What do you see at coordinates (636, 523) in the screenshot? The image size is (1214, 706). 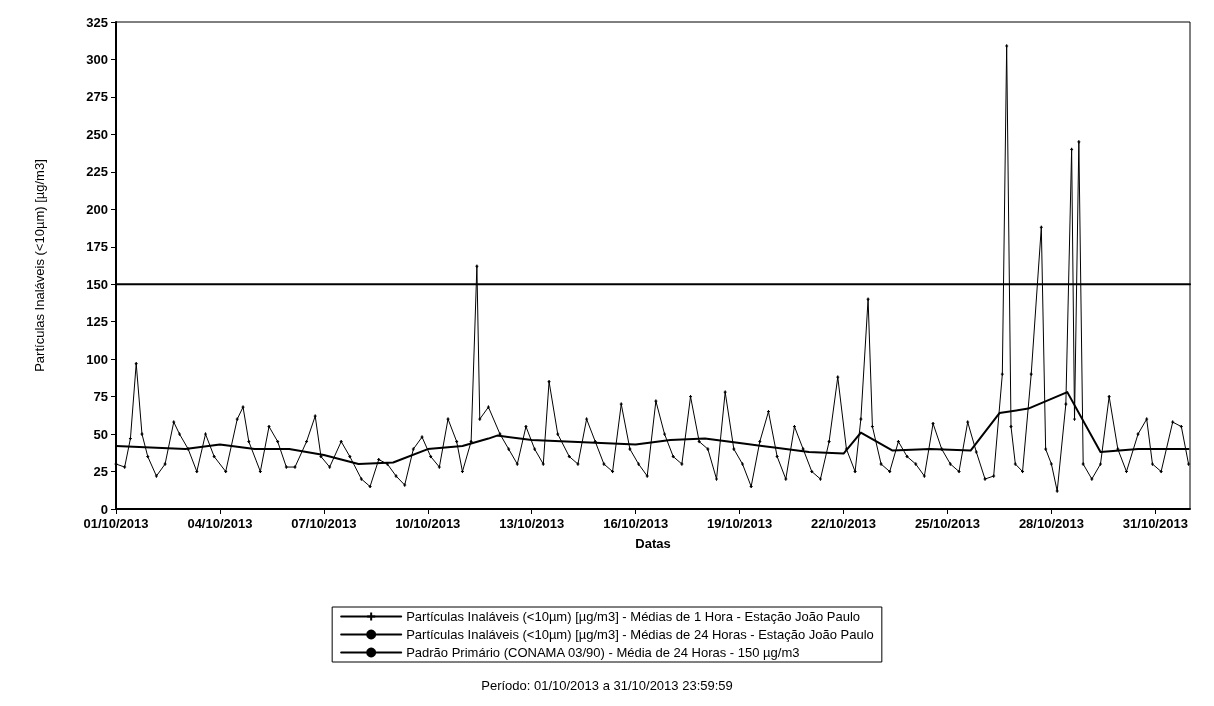 I see `x-tick-label: 16/10/2013` at bounding box center [636, 523].